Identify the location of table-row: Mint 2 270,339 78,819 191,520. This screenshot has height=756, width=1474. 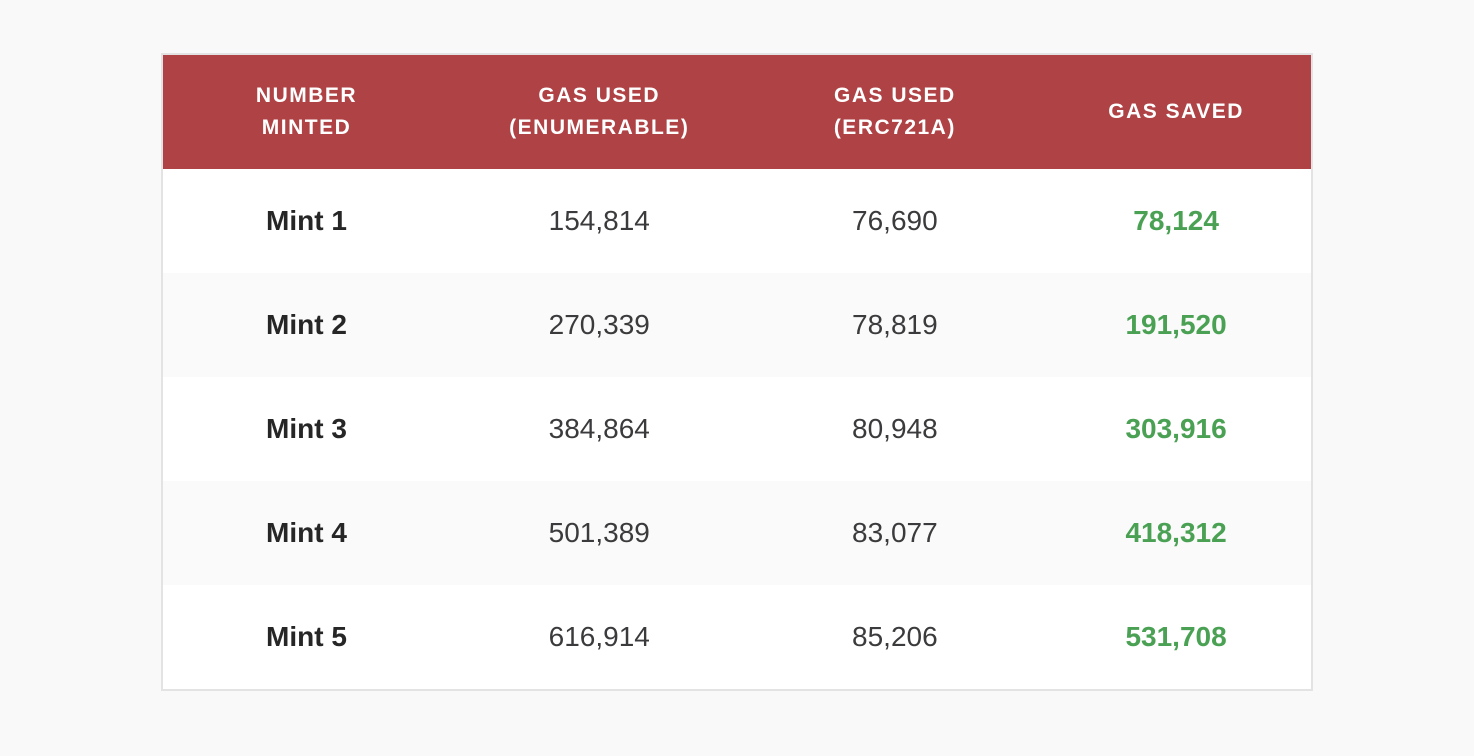
(737, 325).